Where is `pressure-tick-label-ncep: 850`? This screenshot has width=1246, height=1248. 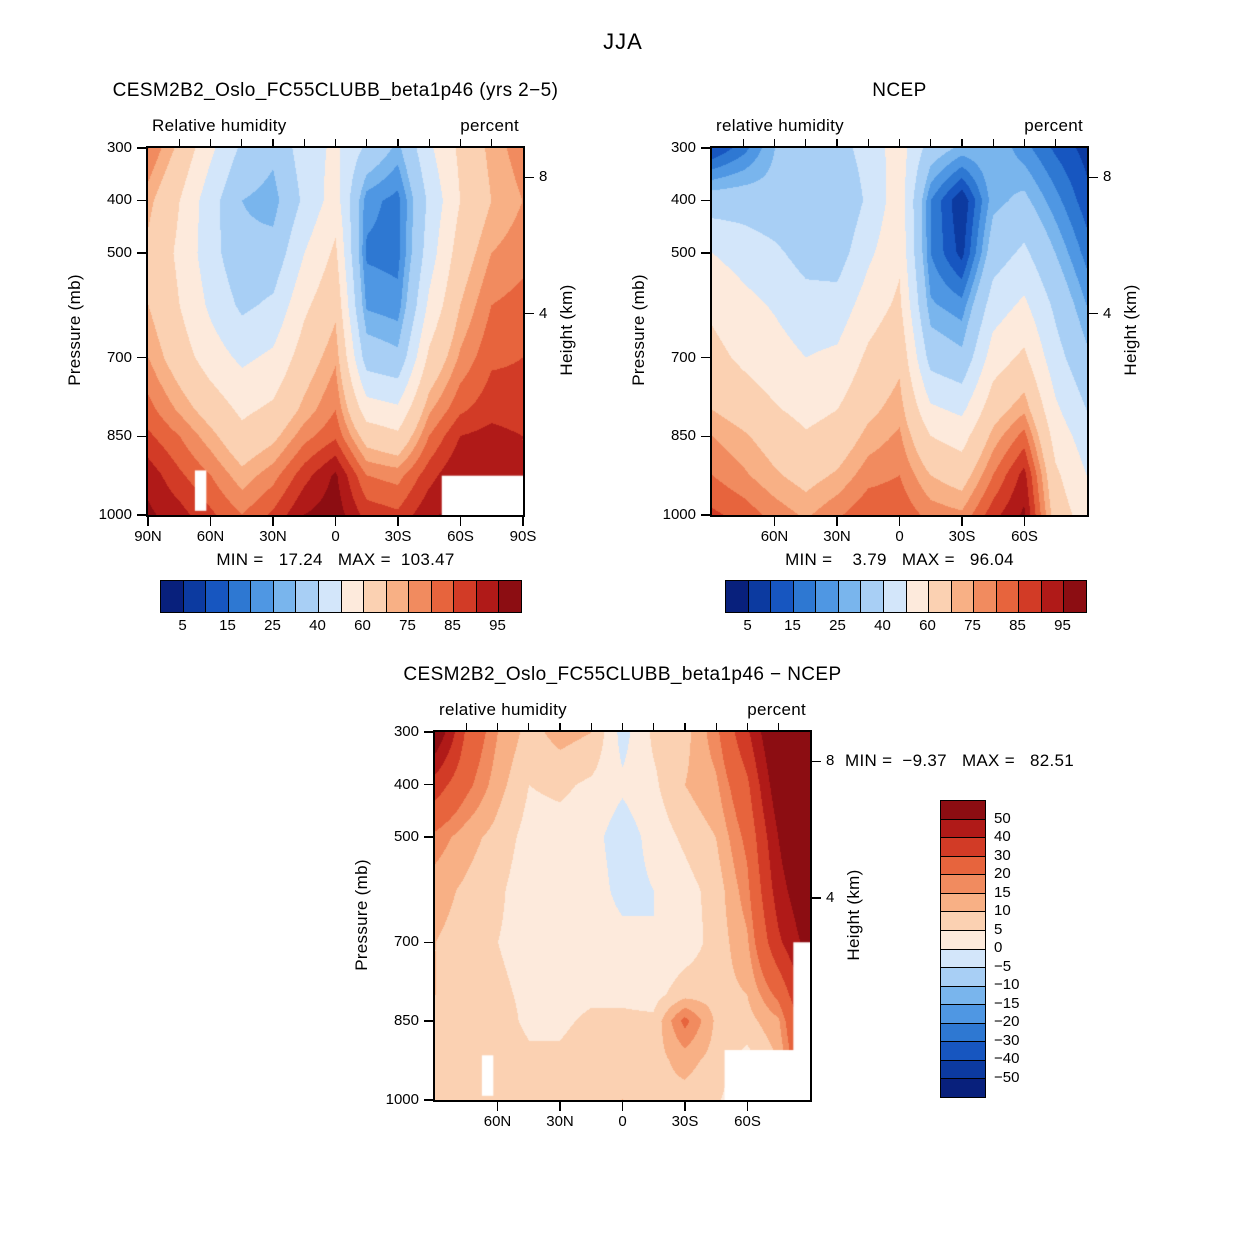 pressure-tick-label-ncep: 850 is located at coordinates (683, 436).